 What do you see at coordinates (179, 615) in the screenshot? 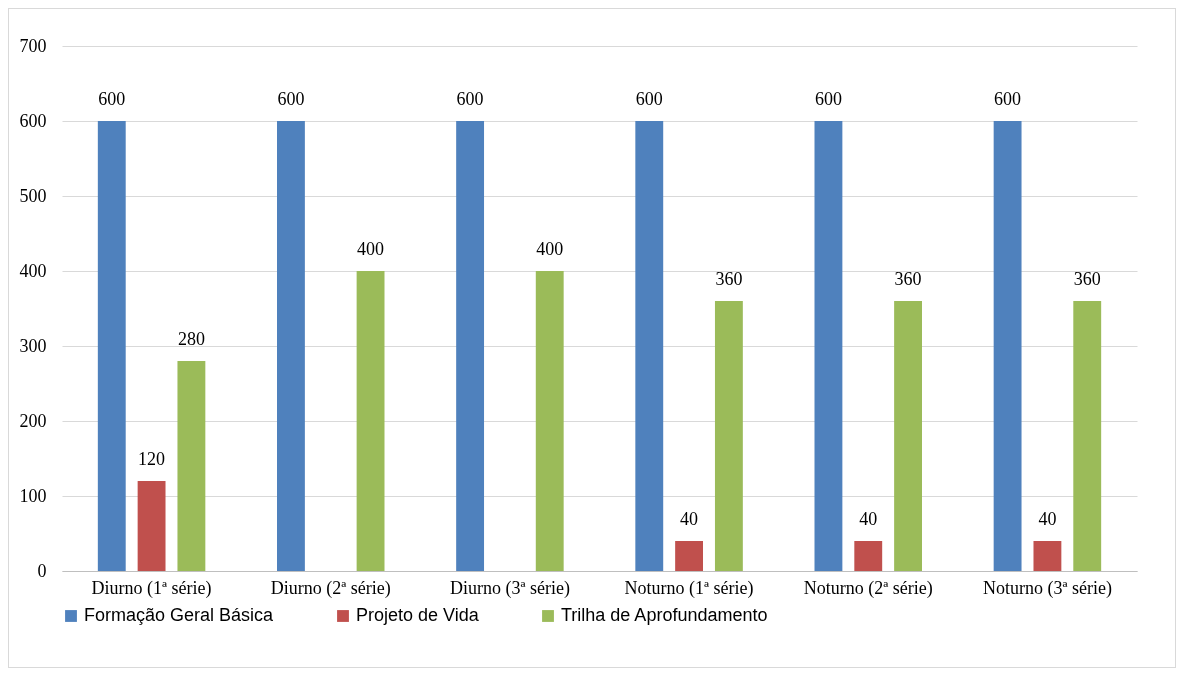
I see `legend-label: Formação Geral Básica` at bounding box center [179, 615].